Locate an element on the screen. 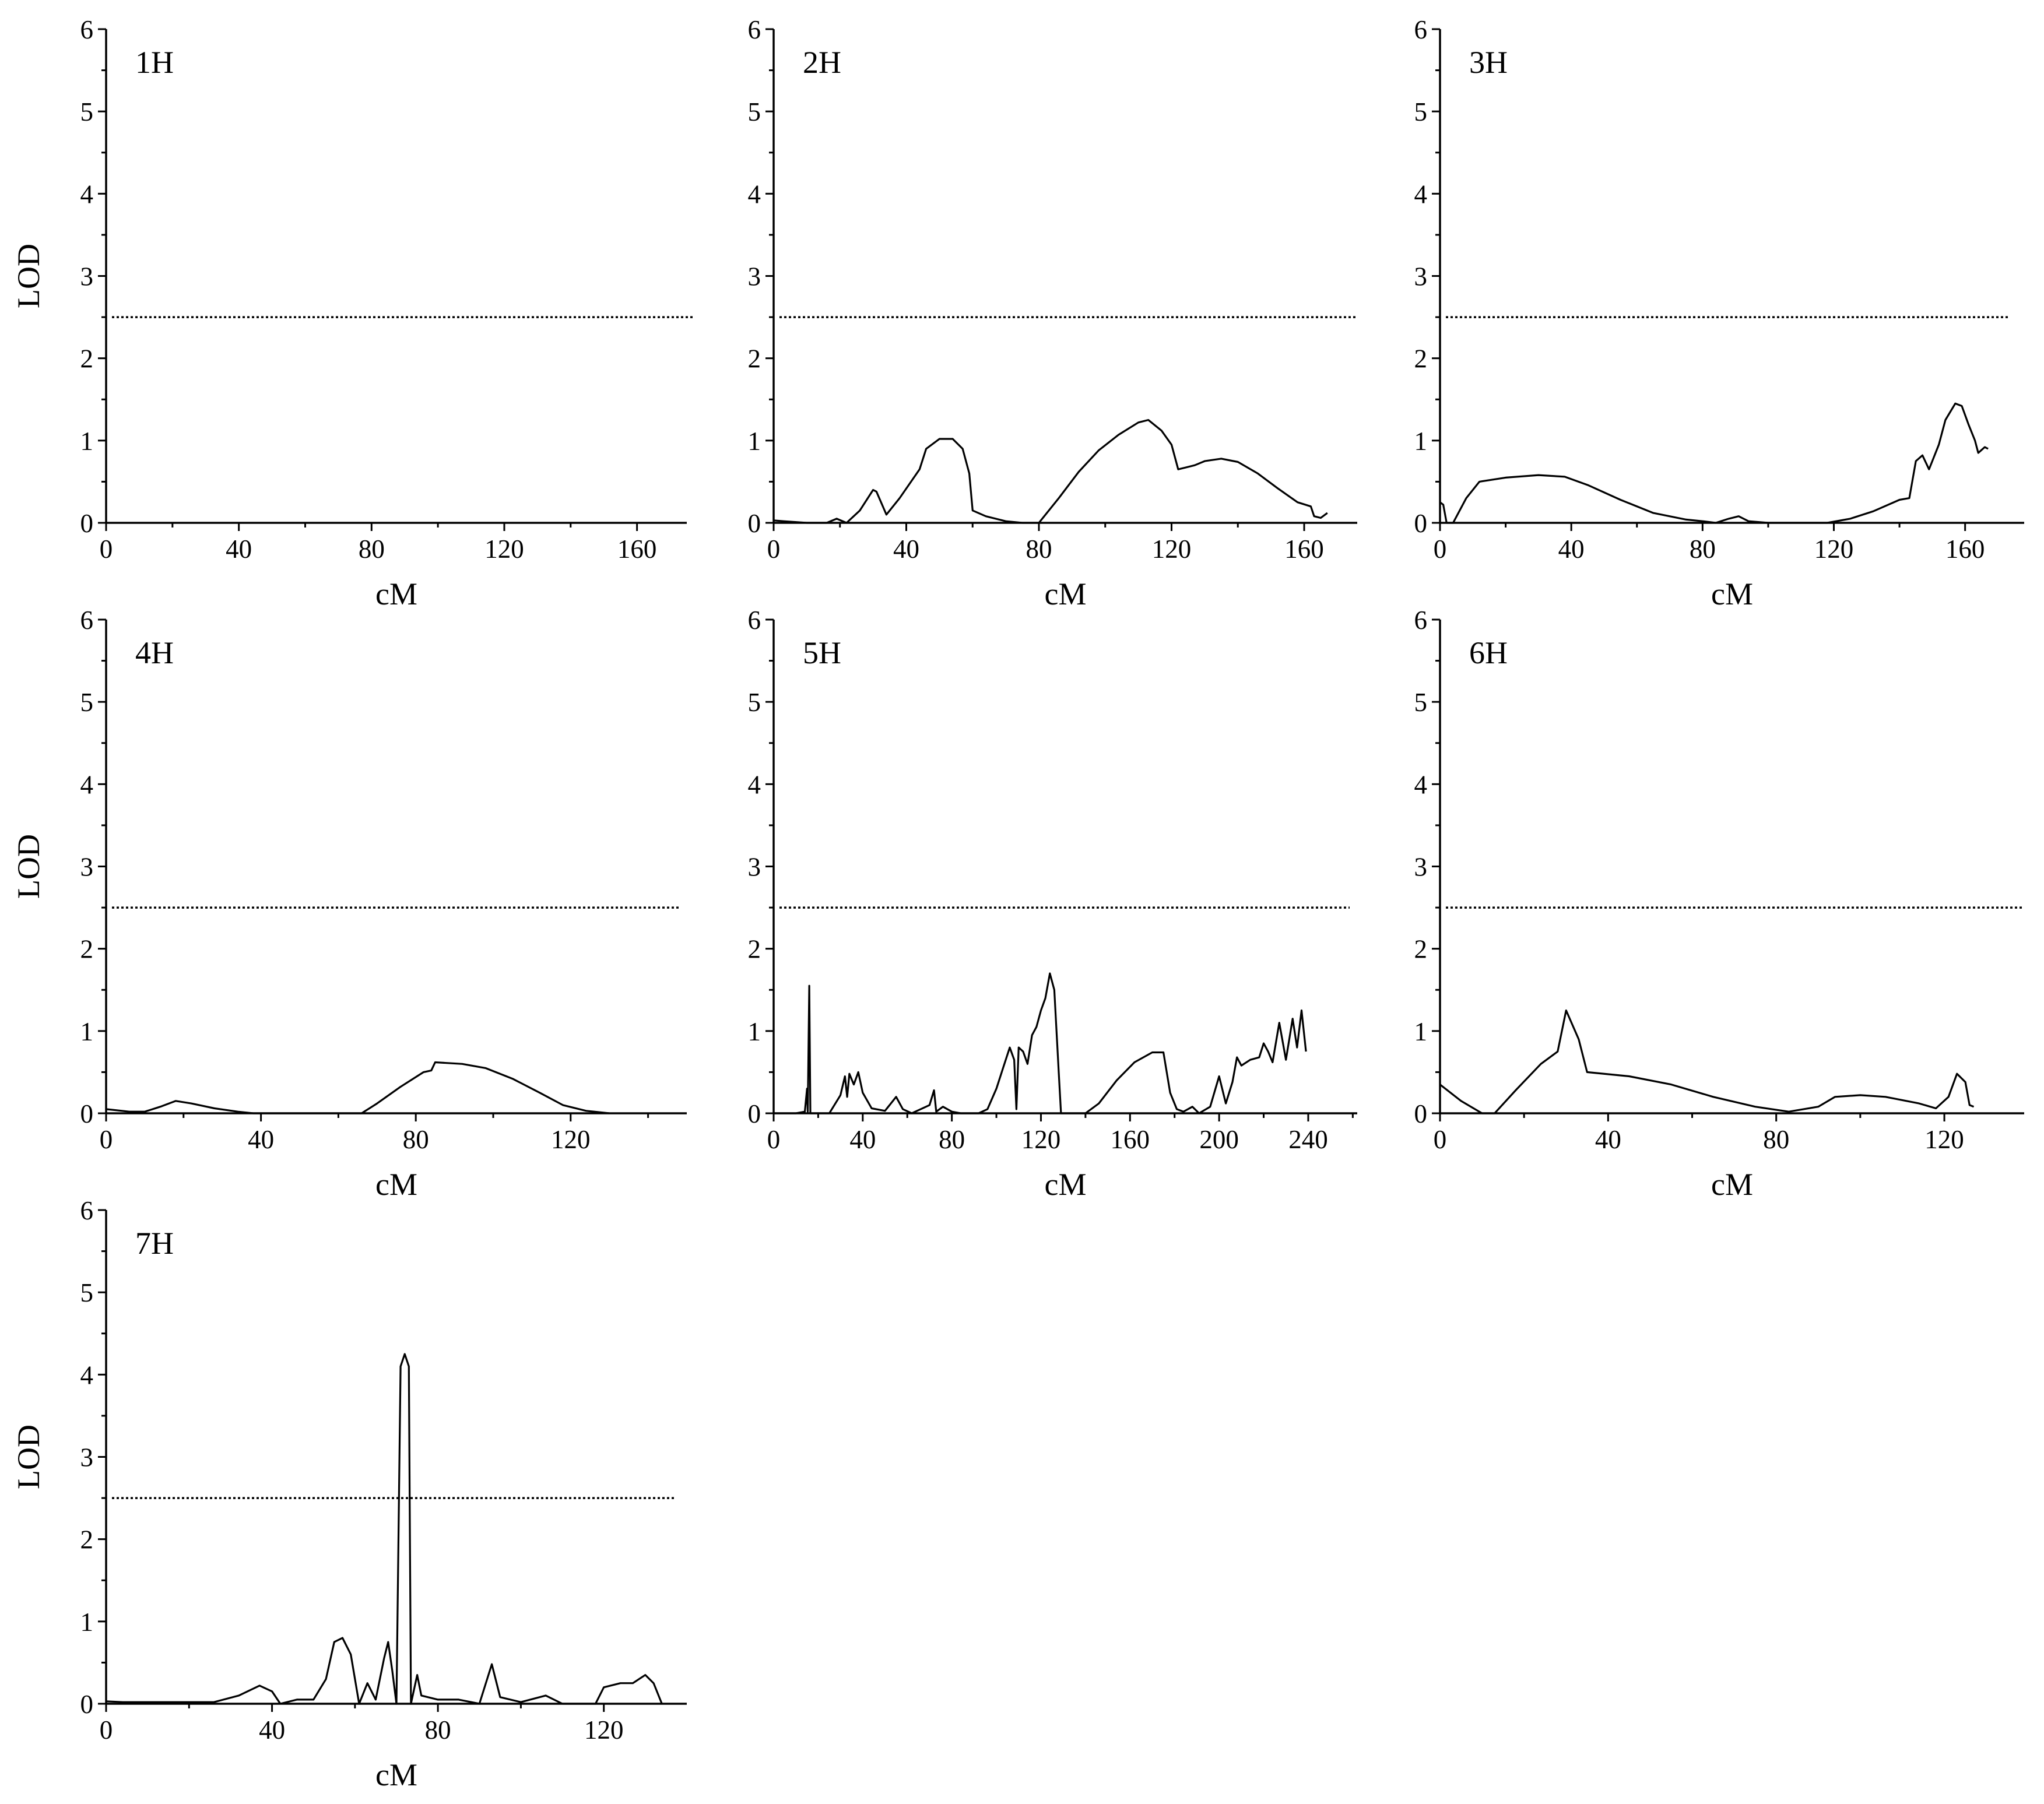 Image resolution: width=2044 pixels, height=1804 pixels. panel-6H: 6H cM 0 1 2 3 4 5 6 0 40 80 120 is located at coordinates (1719, 904).